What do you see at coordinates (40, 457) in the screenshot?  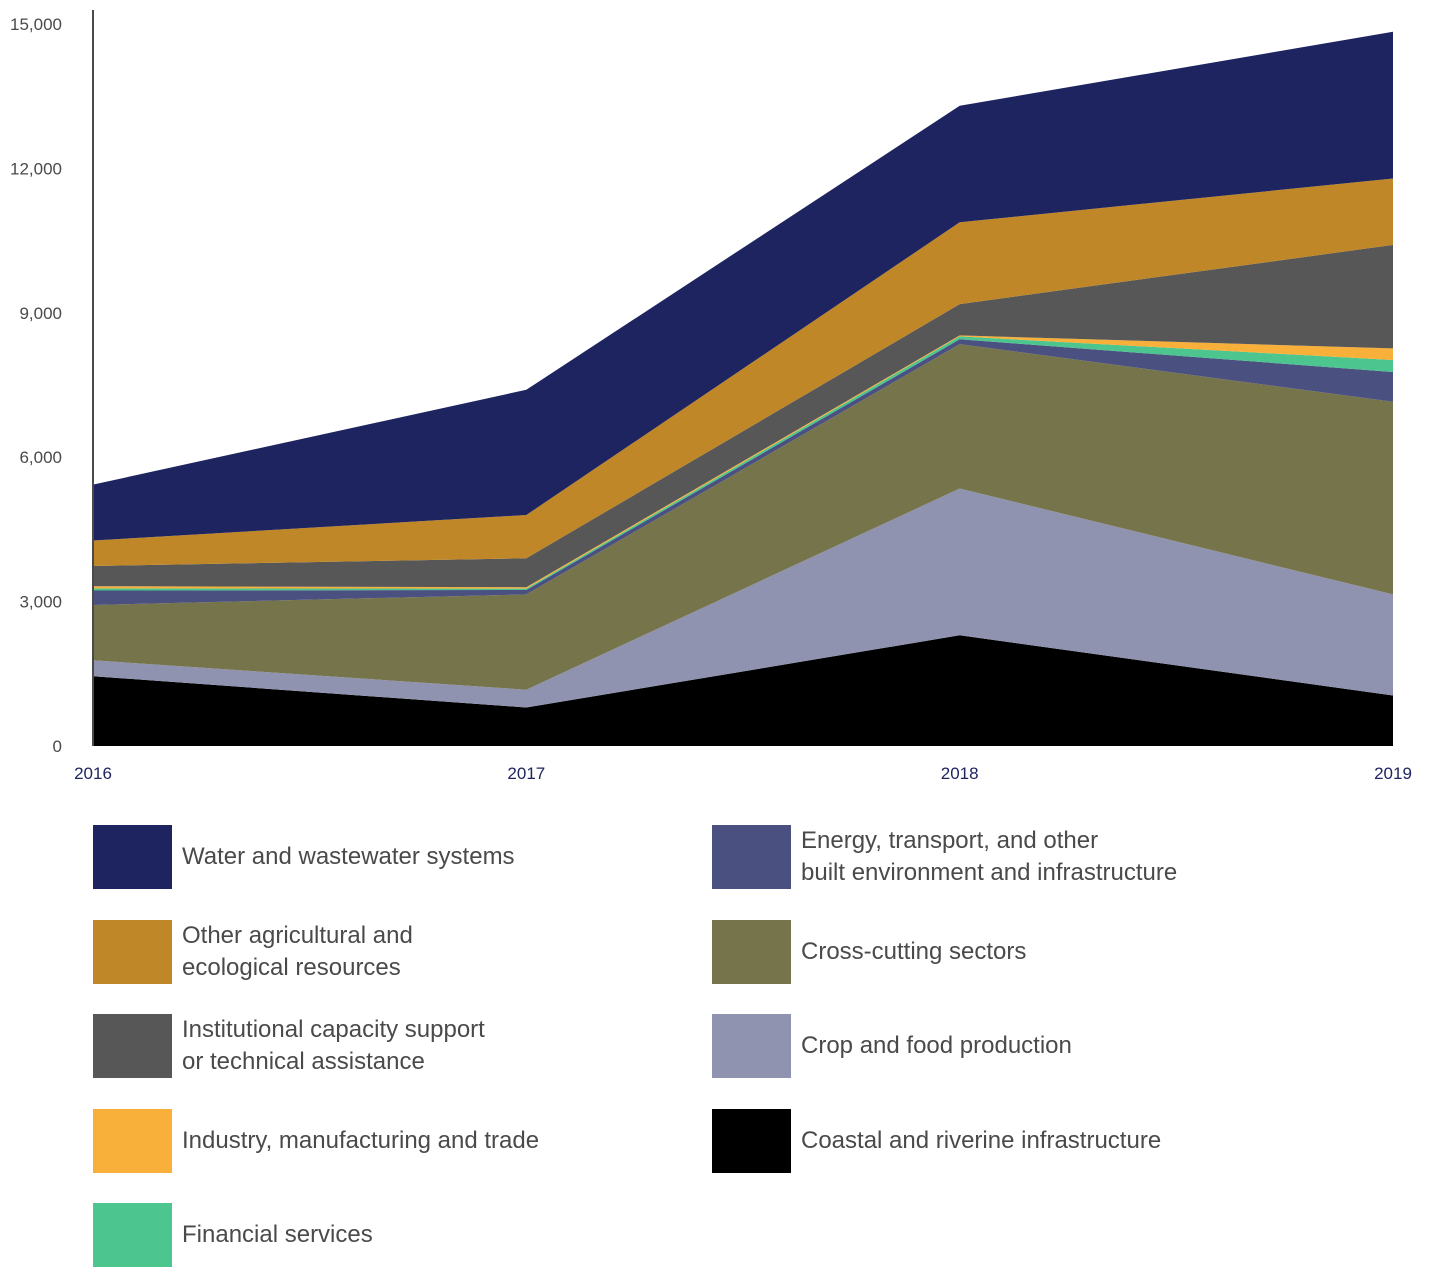 I see `y-tick-label: 6,000` at bounding box center [40, 457].